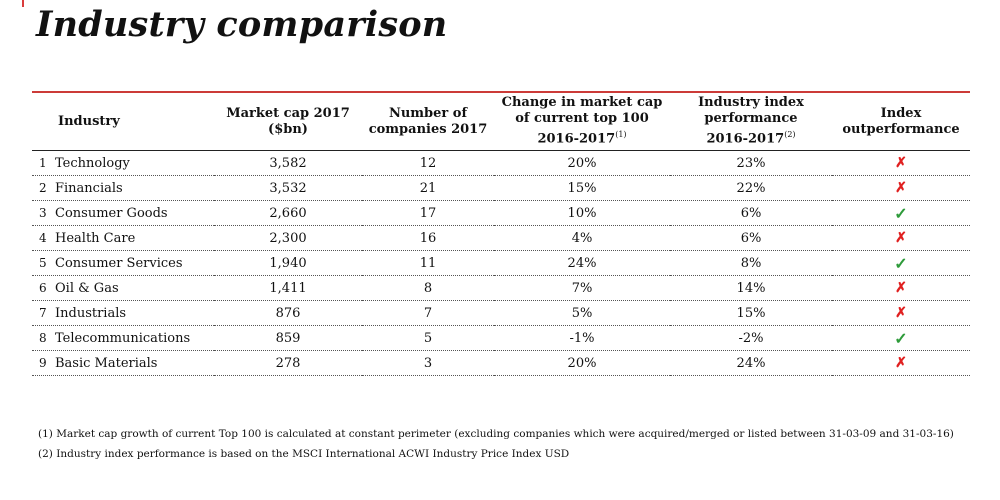 Image resolution: width=1000 pixels, height=500 pixels. What do you see at coordinates (288, 338) in the screenshot?
I see `market-cap-cell: 859` at bounding box center [288, 338].